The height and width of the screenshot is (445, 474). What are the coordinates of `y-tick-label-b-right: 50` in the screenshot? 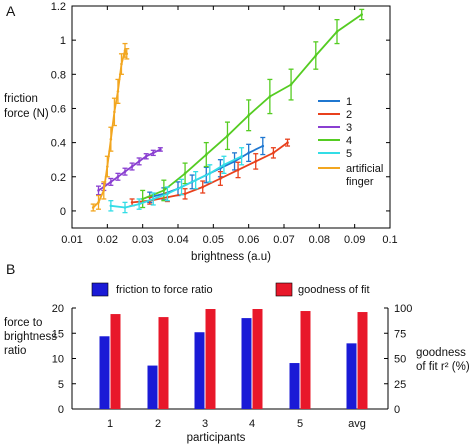 It's located at (400, 360).